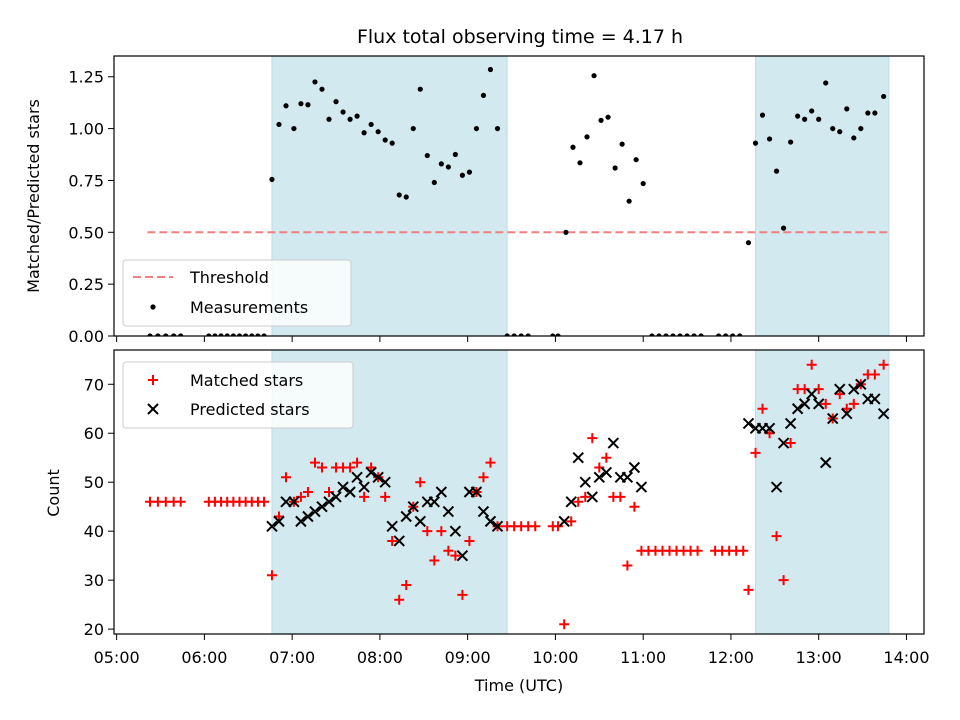 The height and width of the screenshot is (720, 960). Describe the element at coordinates (86, 284) in the screenshot. I see `top-ytick-label-1: 0.25` at that location.